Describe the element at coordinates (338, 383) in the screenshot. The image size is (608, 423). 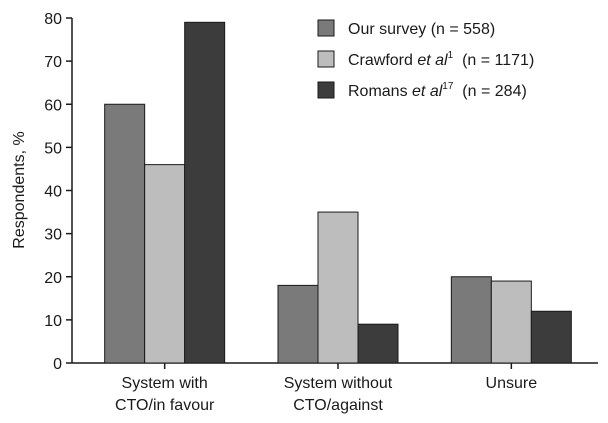
I see `category-label: System without` at that location.